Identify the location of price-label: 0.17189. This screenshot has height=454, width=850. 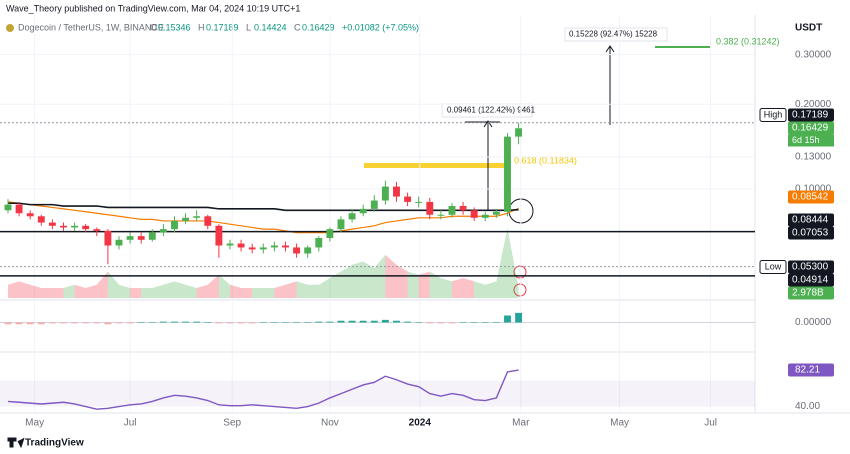
(810, 115).